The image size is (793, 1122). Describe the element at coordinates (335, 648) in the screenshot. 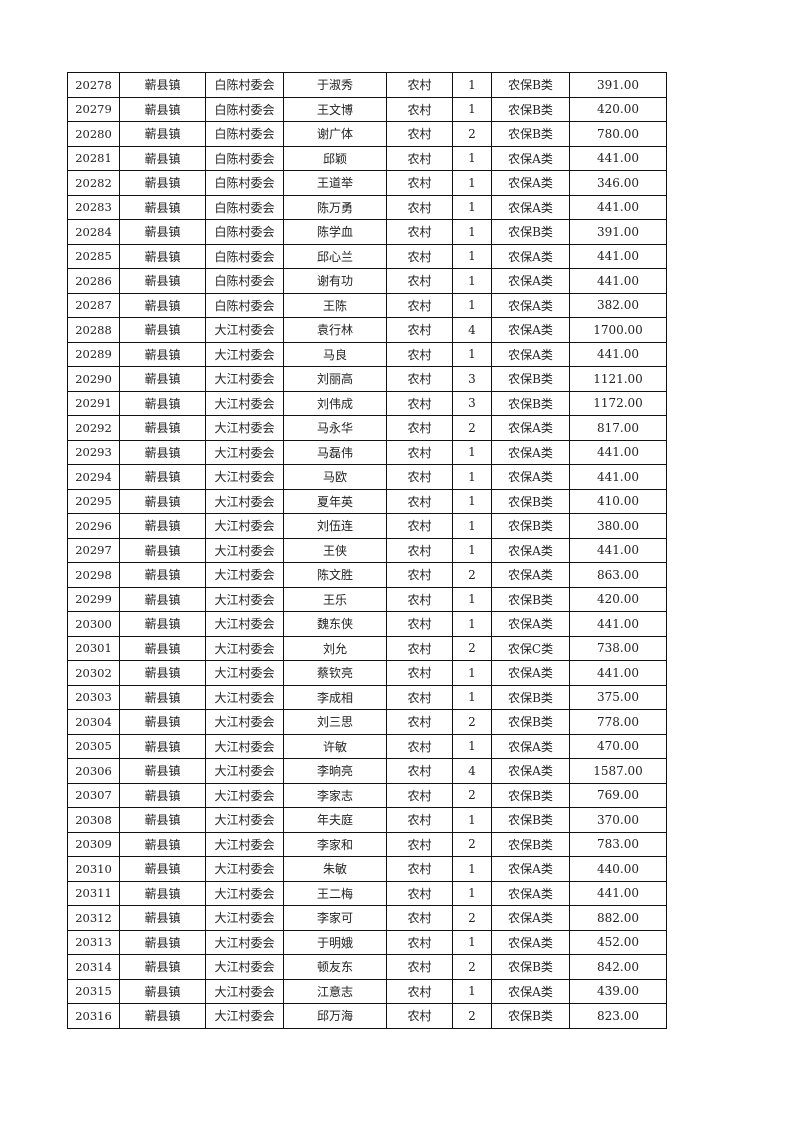

I see `person-name-cell: 刘允` at that location.